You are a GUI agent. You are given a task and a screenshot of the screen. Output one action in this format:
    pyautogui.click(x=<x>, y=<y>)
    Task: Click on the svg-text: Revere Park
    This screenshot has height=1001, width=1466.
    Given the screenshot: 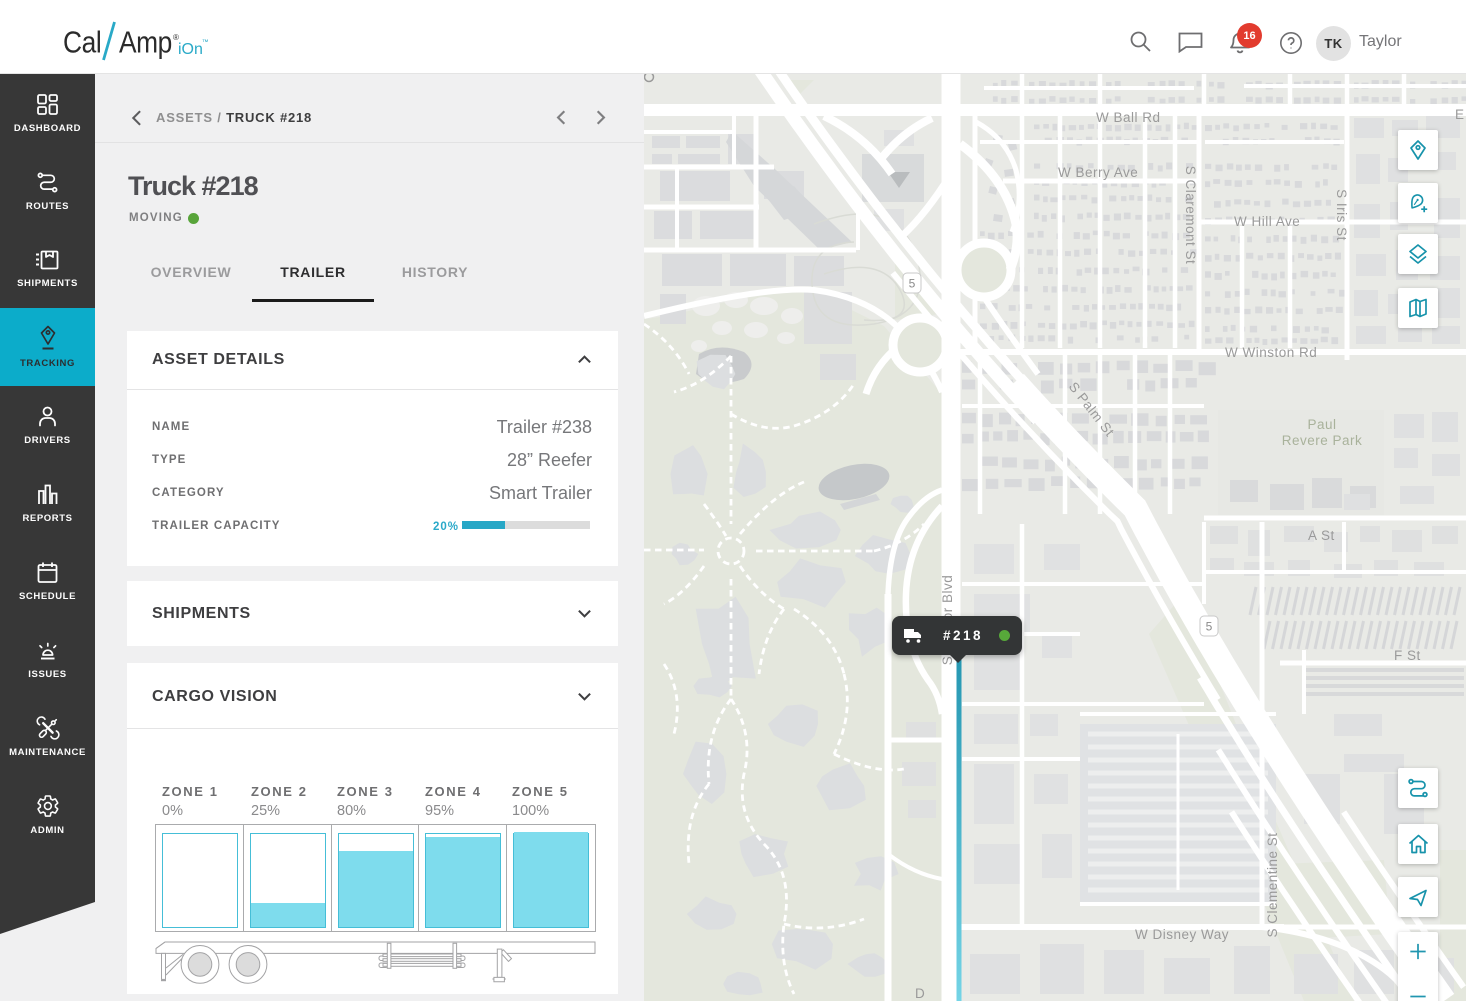 What is the action you would take?
    pyautogui.click(x=1322, y=440)
    